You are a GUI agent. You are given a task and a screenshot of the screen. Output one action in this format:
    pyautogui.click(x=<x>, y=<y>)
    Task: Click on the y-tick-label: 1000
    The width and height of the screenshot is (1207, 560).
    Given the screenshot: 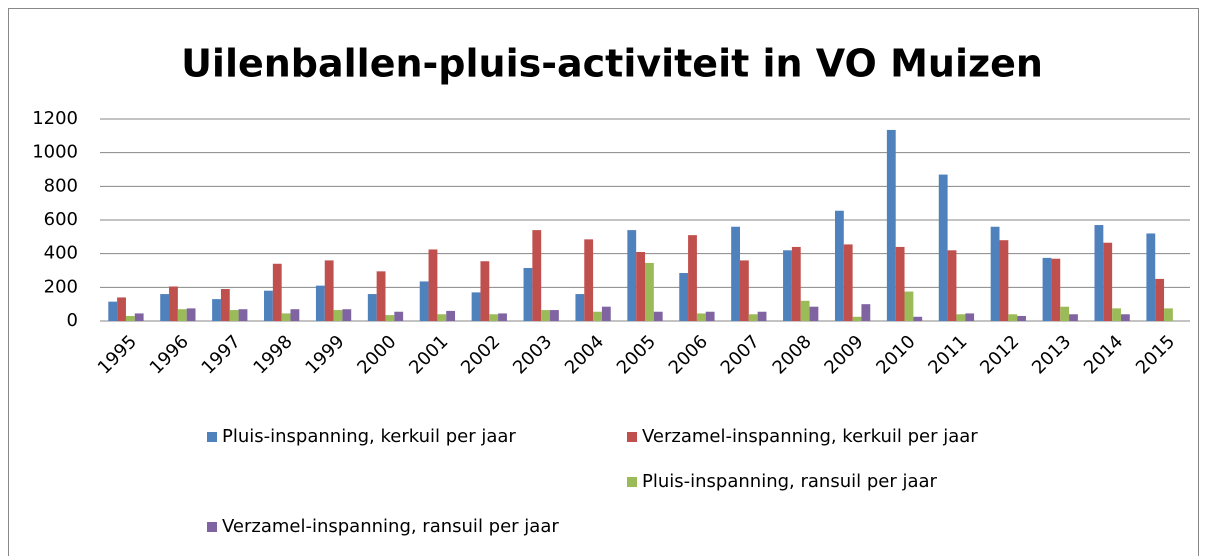 What is the action you would take?
    pyautogui.click(x=55, y=152)
    